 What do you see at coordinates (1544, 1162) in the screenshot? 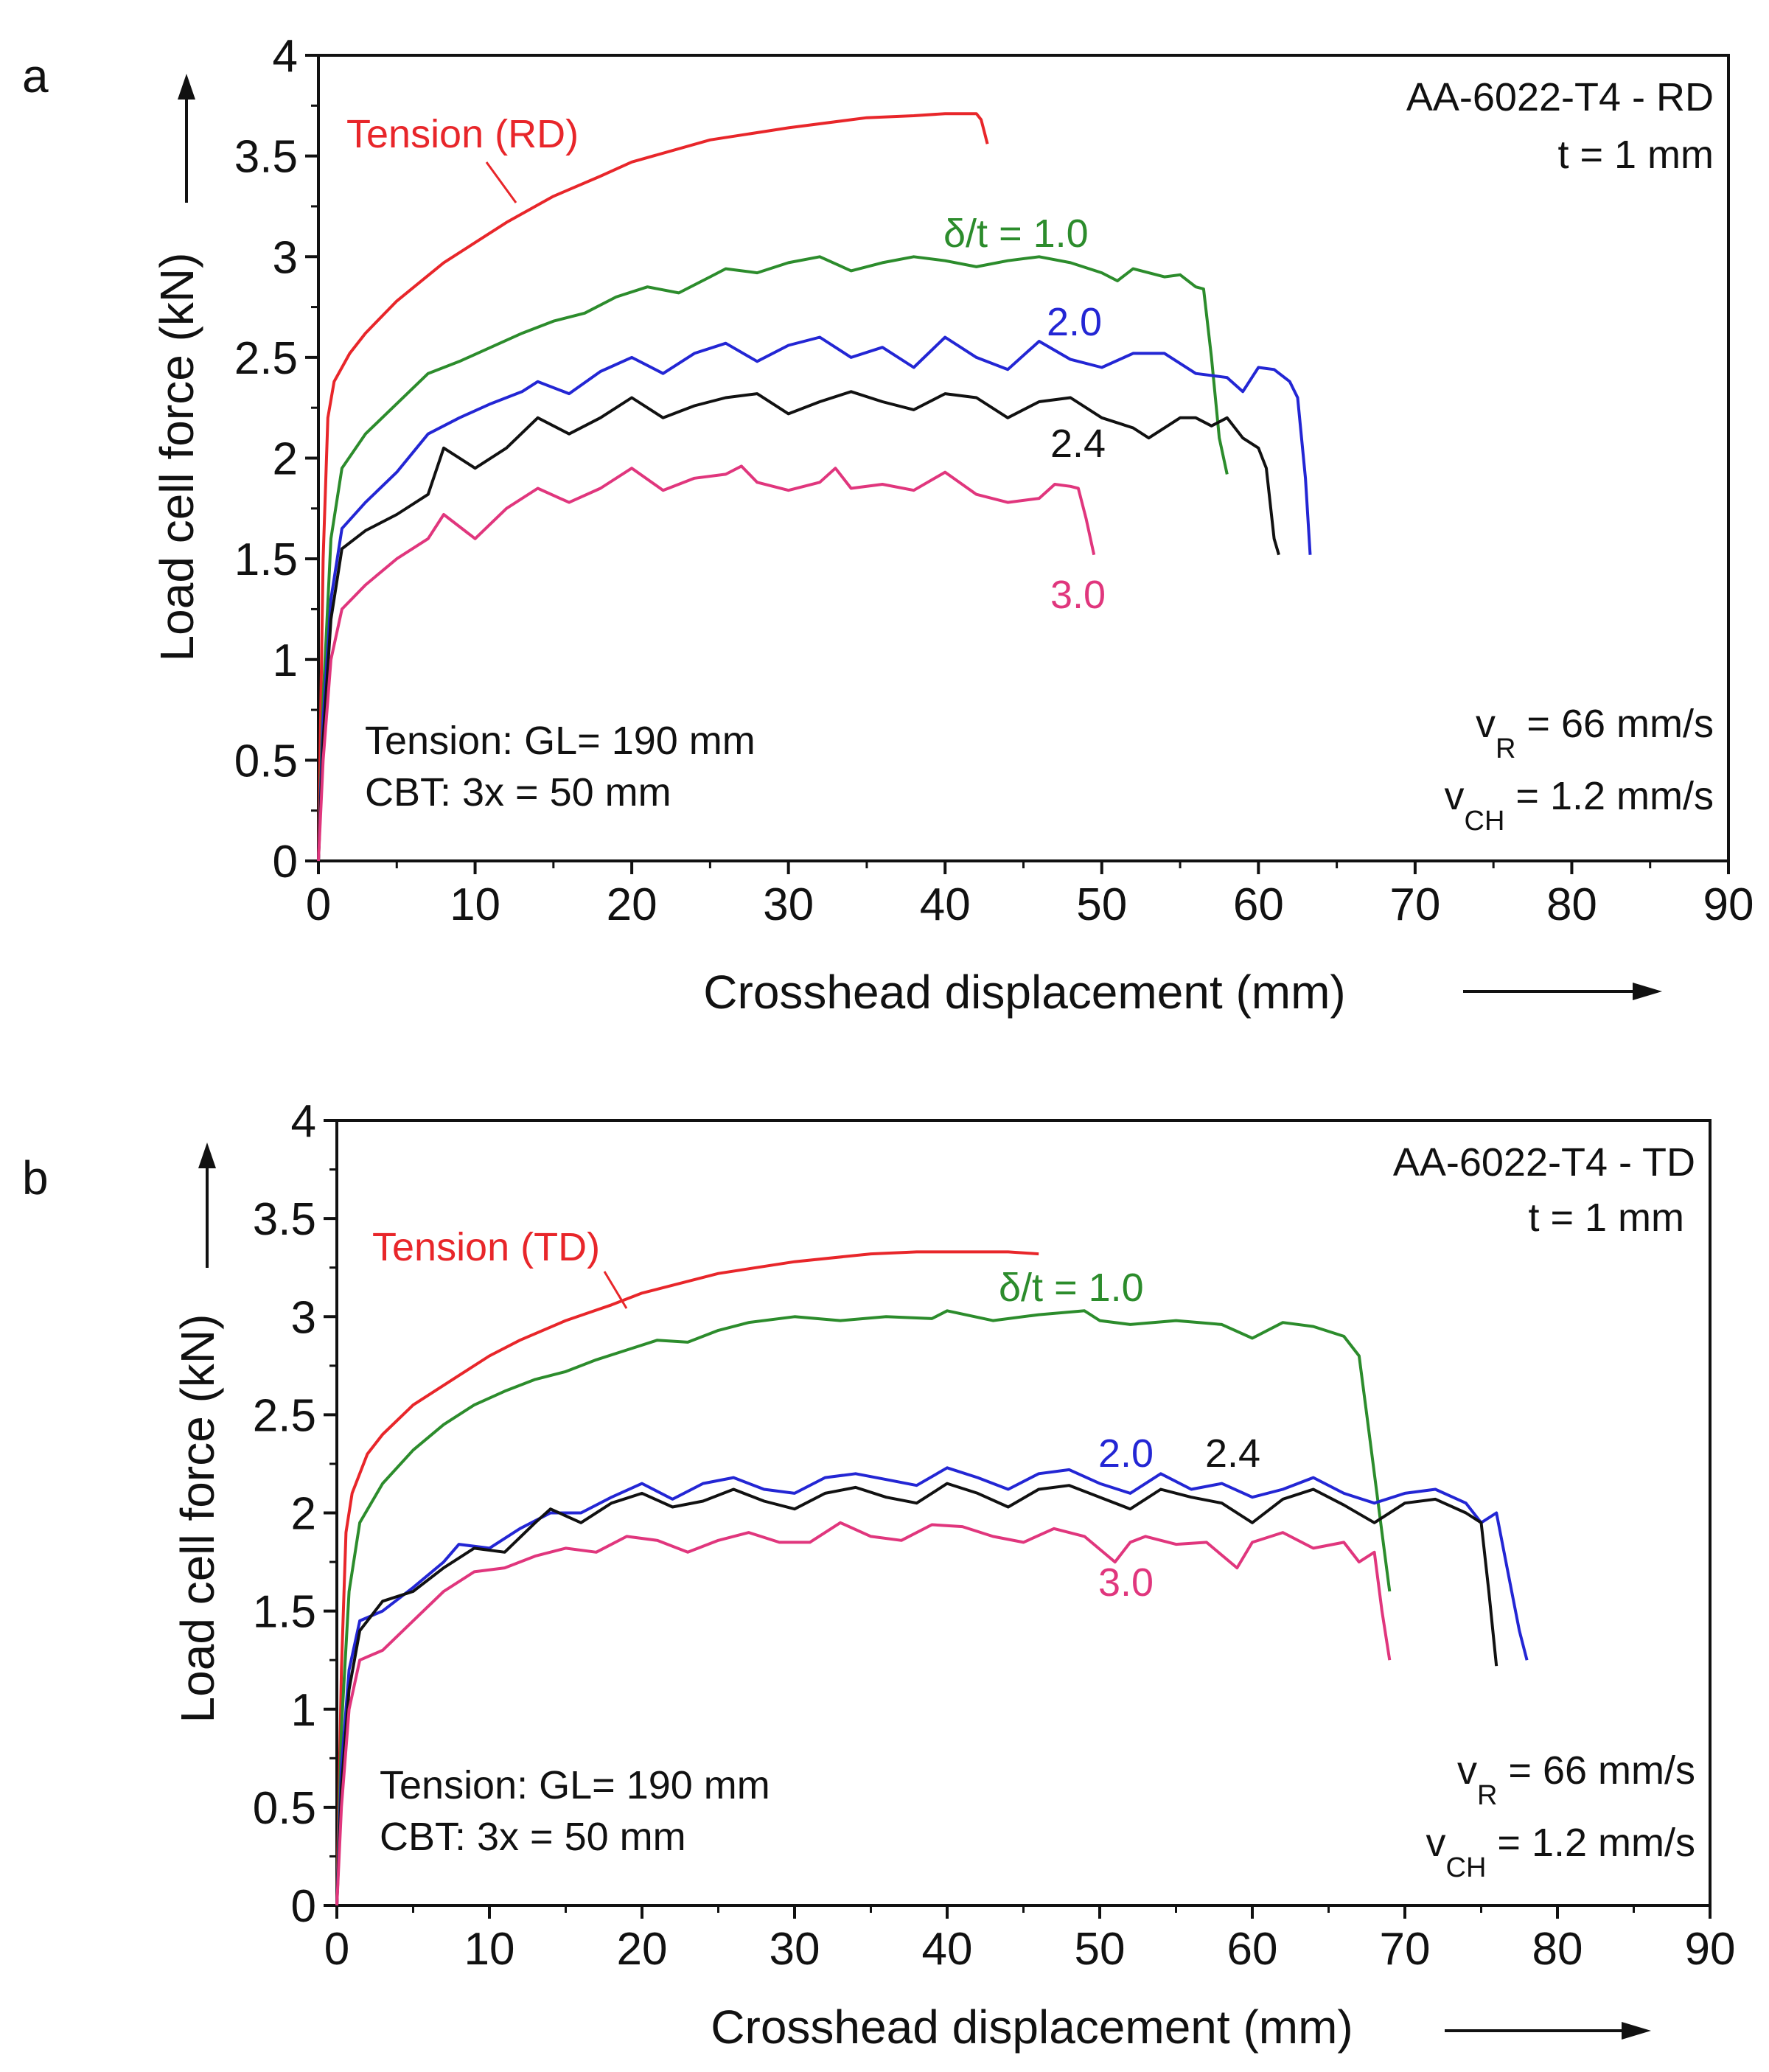
I see `material-label: AA-6022-T4 - TD` at bounding box center [1544, 1162].